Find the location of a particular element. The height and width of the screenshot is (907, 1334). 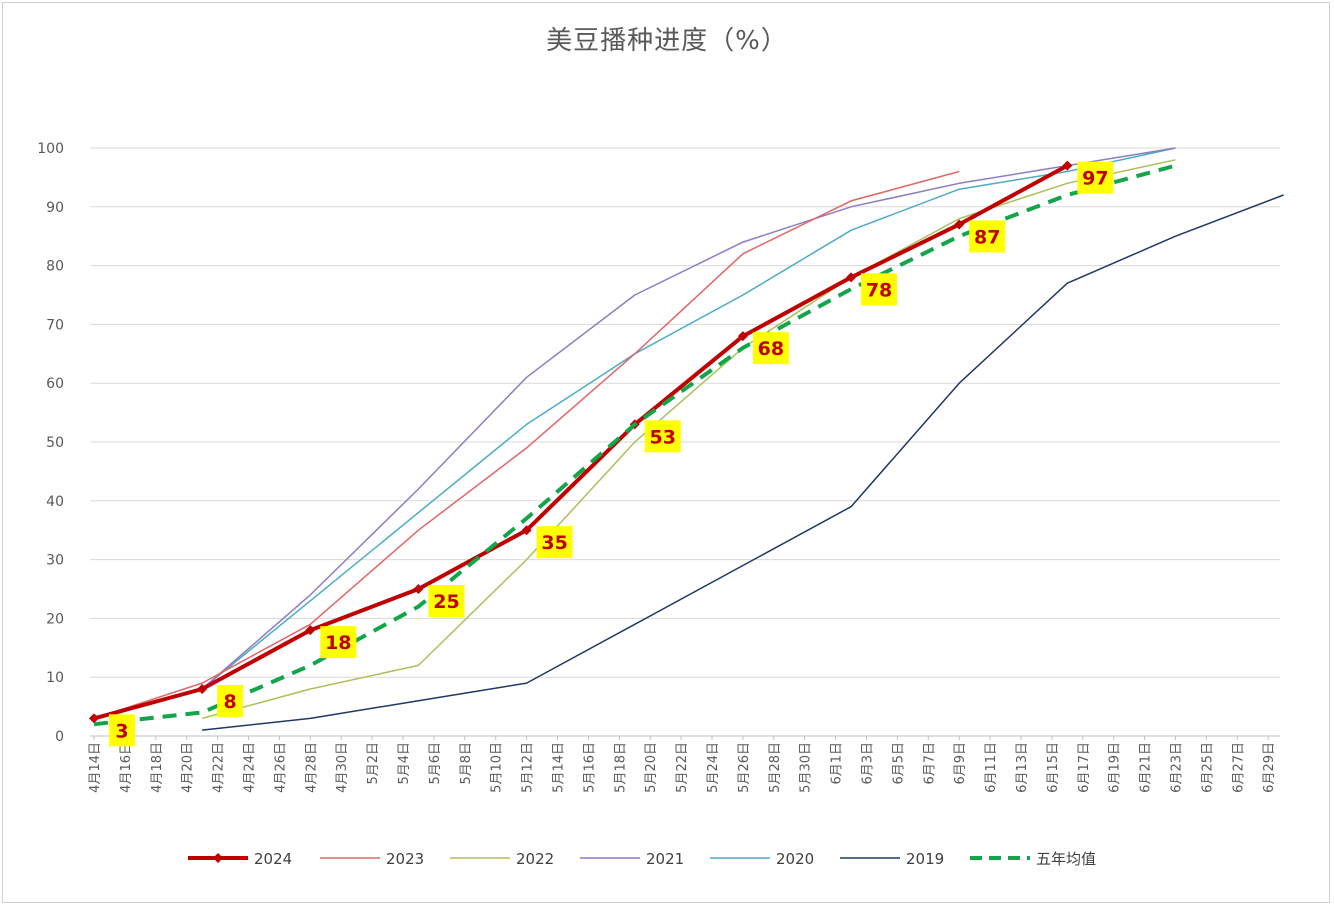

legend: 2024 2023 2022 2021 2020 2019 五年均值 is located at coordinates (642, 859).